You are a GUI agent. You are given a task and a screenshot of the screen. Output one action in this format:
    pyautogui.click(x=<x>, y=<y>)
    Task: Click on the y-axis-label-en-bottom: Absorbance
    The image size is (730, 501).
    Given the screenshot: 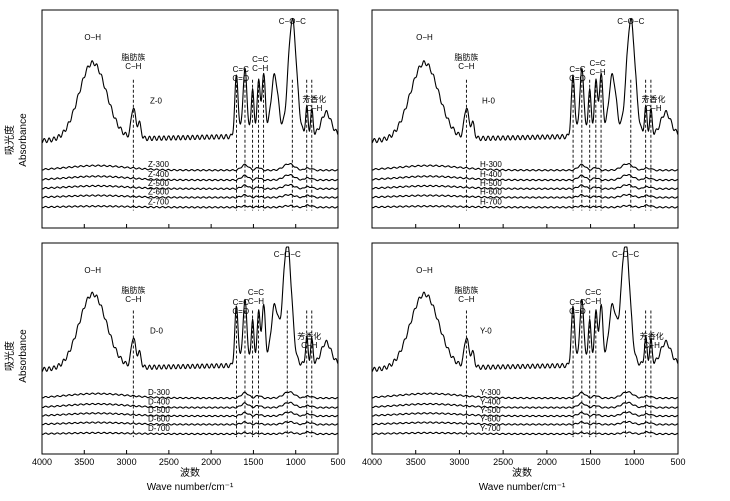 What is the action you would take?
    pyautogui.click(x=23, y=356)
    